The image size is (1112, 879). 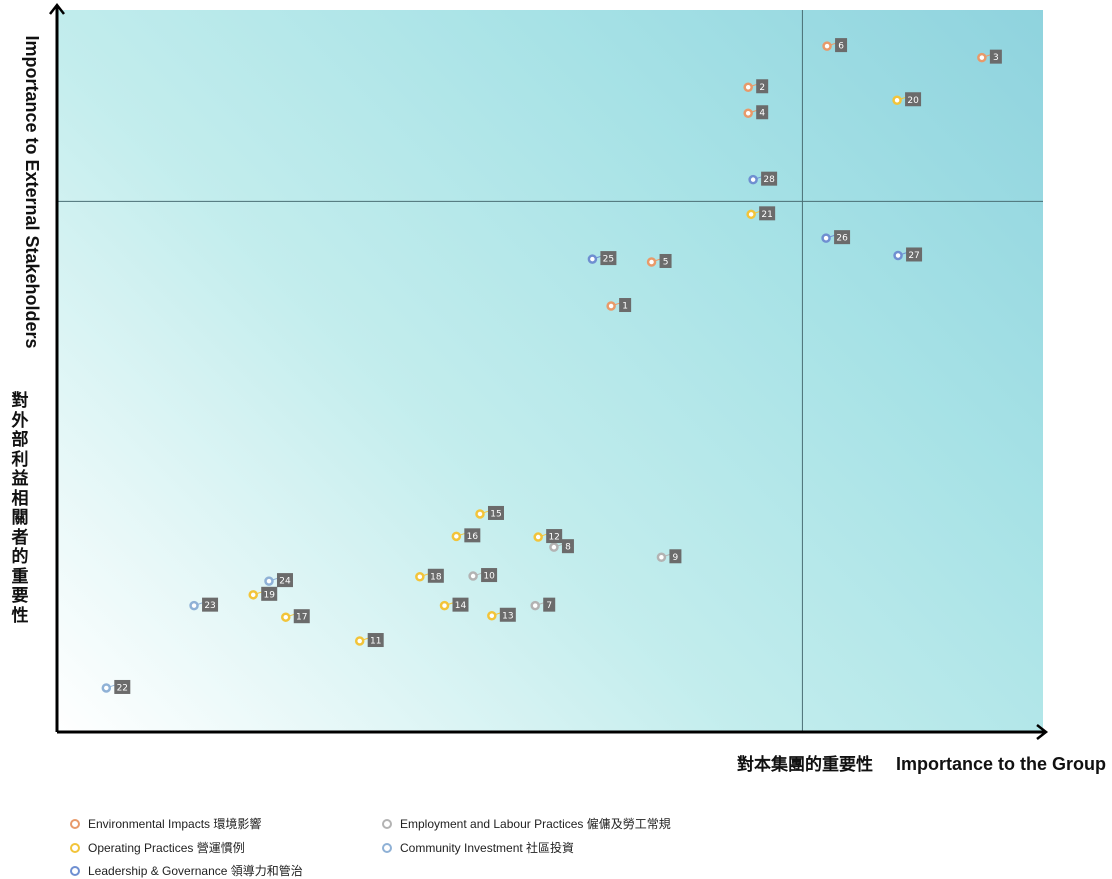 What do you see at coordinates (996, 58) in the screenshot?
I see `point-label: 3` at bounding box center [996, 58].